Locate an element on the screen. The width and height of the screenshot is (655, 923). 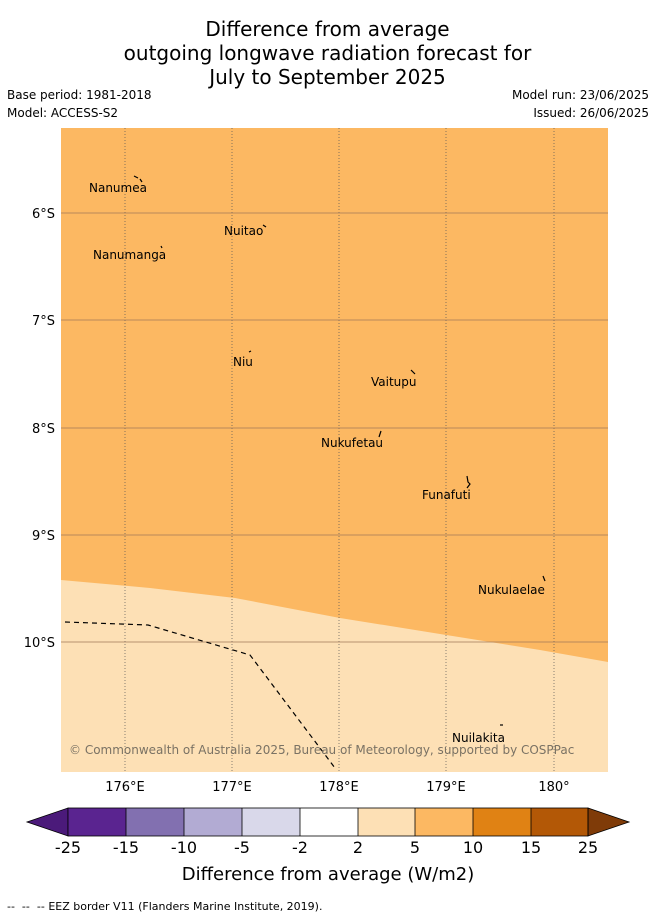
island-funafuti is located at coordinates (468, 482).